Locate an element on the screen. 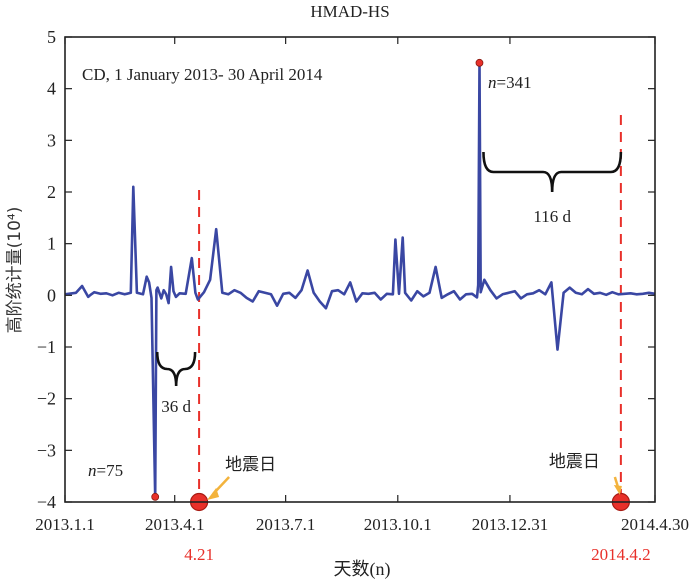 The width and height of the screenshot is (700, 582). y-tick-label: −1 is located at coordinates (46, 347).